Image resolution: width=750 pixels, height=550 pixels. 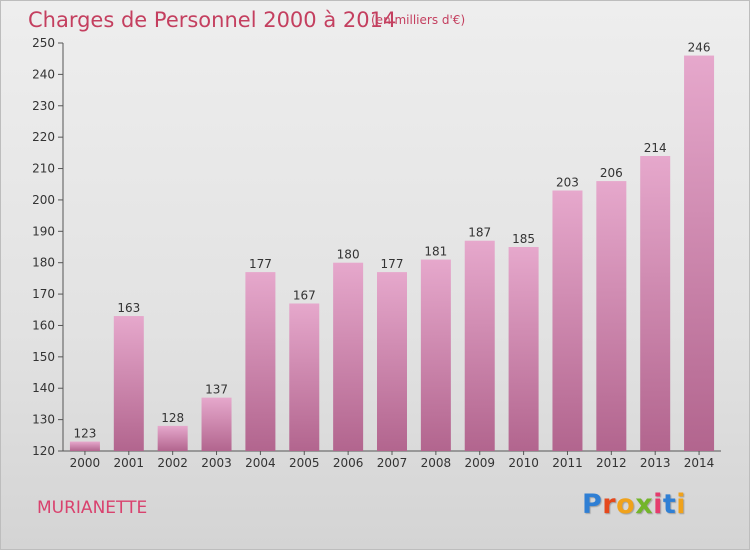 What do you see at coordinates (128, 308) in the screenshot?
I see `bar-value-label: 163` at bounding box center [128, 308].